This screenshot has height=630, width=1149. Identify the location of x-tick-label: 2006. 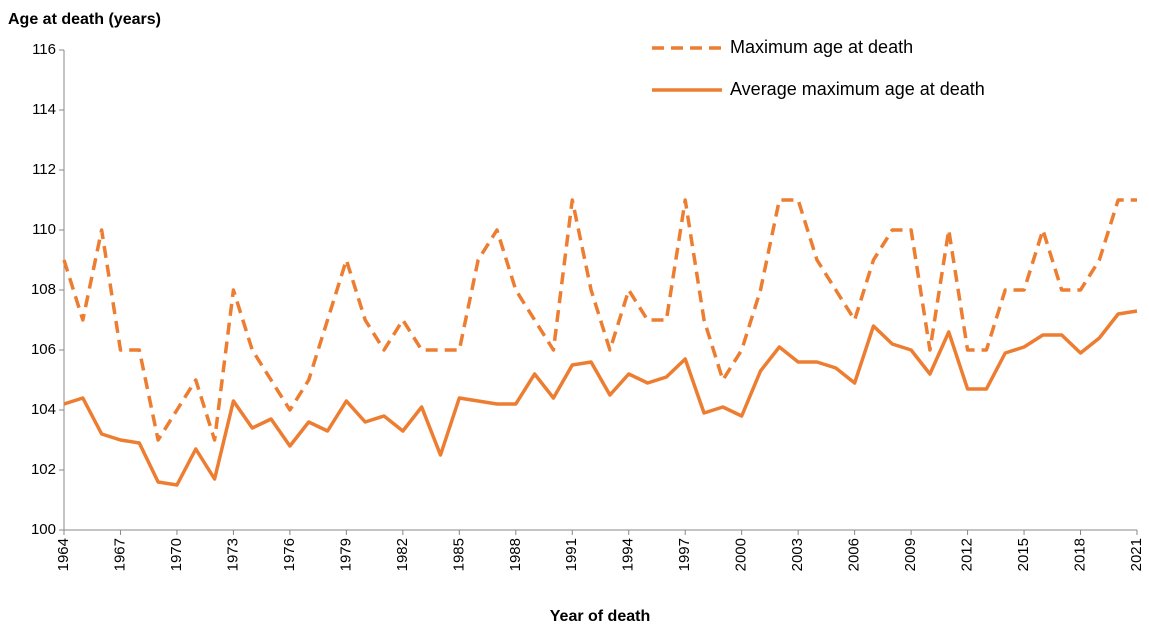
(854, 554).